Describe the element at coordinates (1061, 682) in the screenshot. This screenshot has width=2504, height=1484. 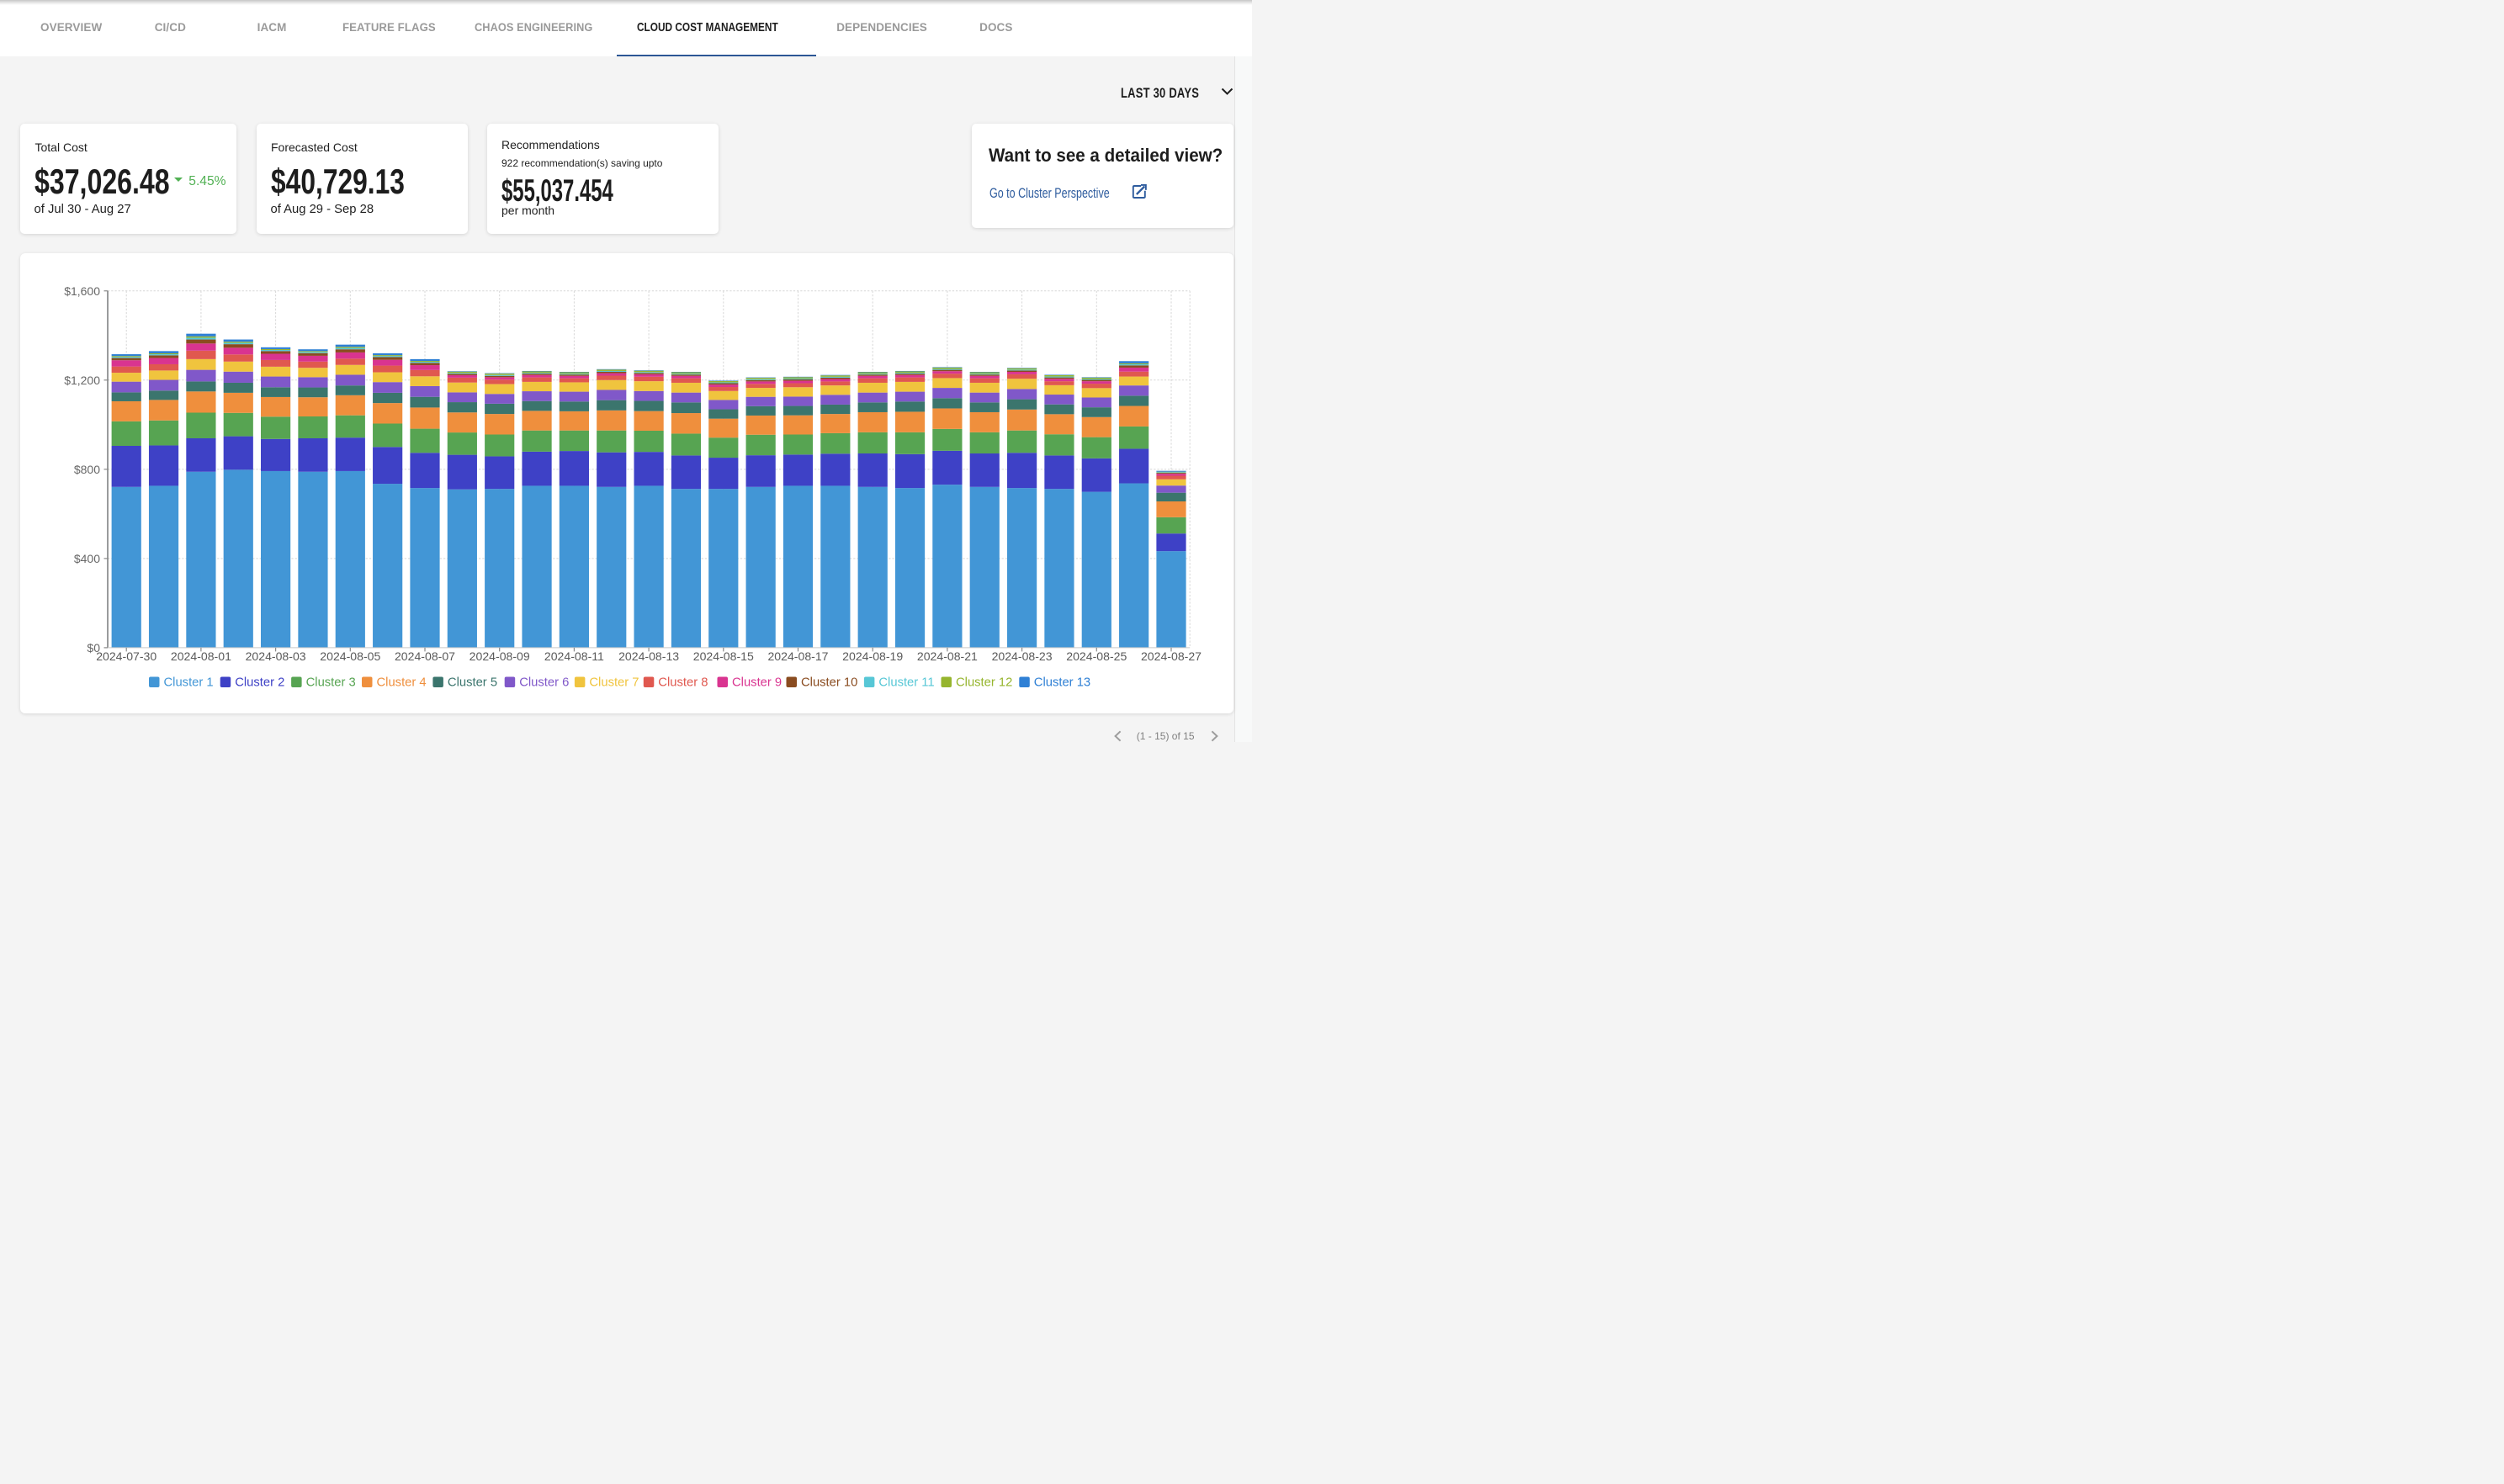
I see `svg-text: Cluster 13` at that location.